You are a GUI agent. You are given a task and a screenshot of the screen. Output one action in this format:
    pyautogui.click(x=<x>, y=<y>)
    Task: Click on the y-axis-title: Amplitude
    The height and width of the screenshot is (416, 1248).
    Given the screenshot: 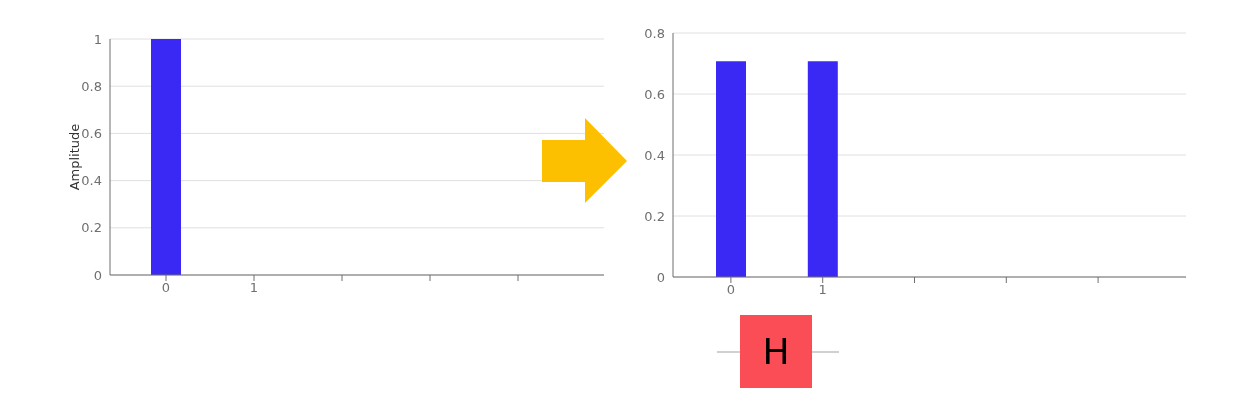 What is the action you would take?
    pyautogui.click(x=74, y=157)
    